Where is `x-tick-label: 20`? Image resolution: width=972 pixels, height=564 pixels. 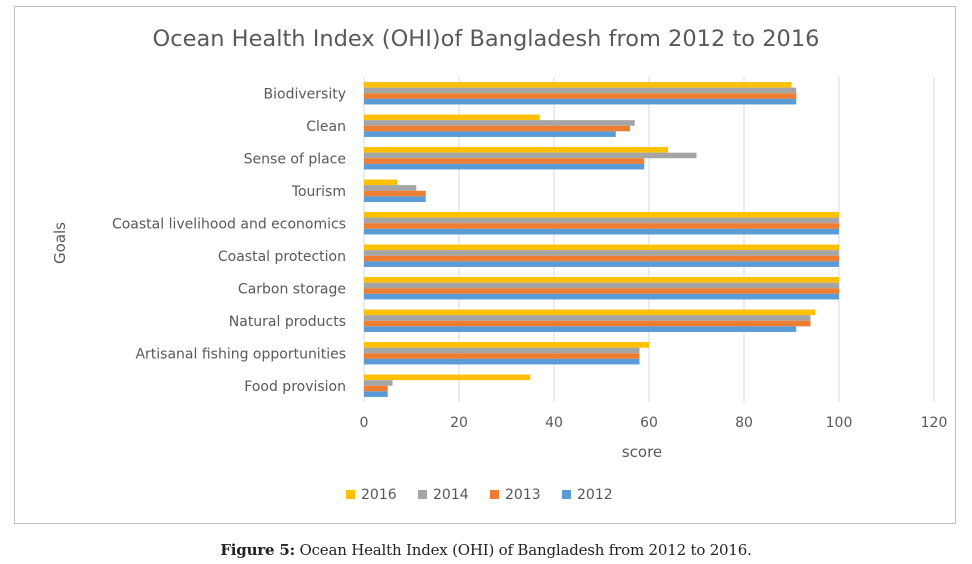
x-tick-label: 20 is located at coordinates (459, 423).